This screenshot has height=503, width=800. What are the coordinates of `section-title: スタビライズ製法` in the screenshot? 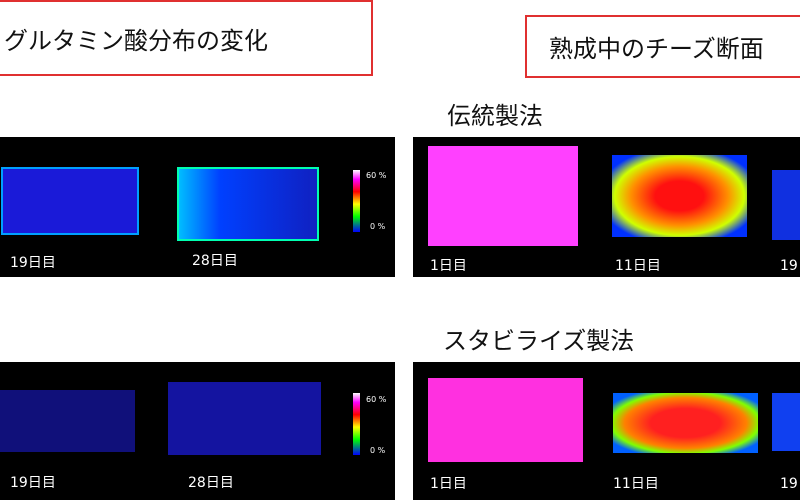 It's located at (539, 341).